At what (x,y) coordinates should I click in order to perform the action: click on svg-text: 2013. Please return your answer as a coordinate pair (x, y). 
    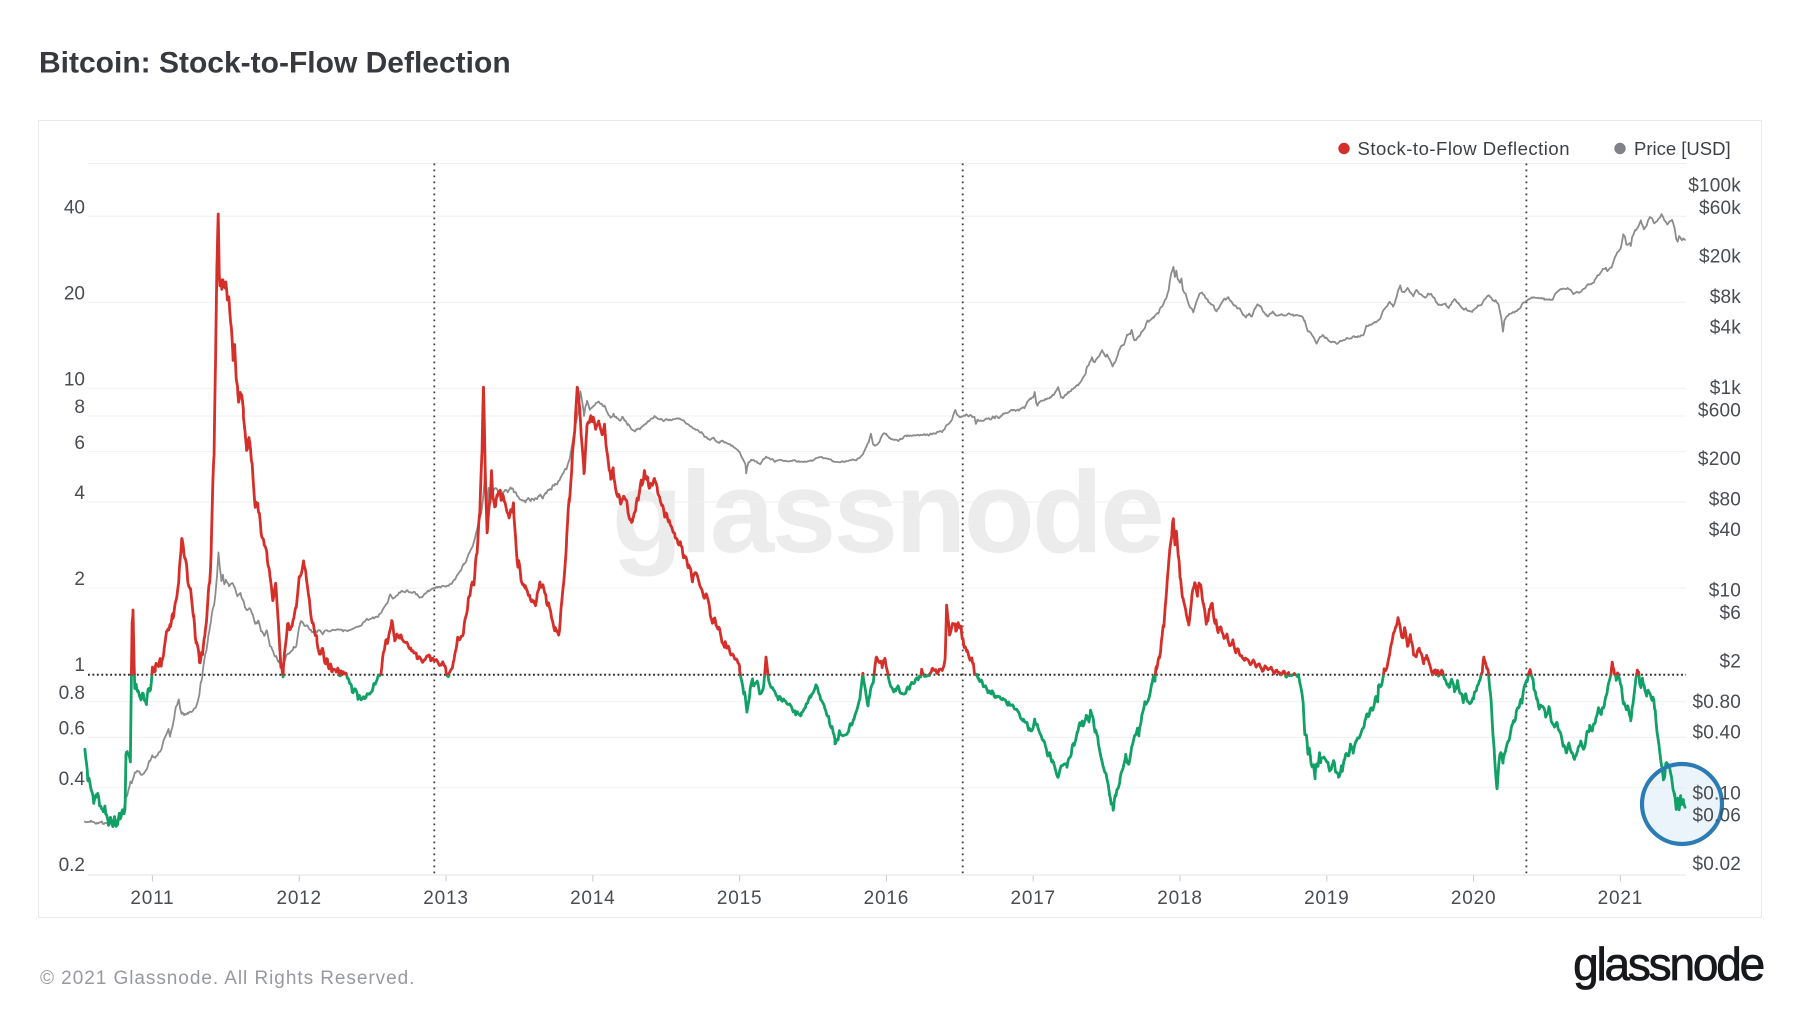
    Looking at the image, I should click on (445, 898).